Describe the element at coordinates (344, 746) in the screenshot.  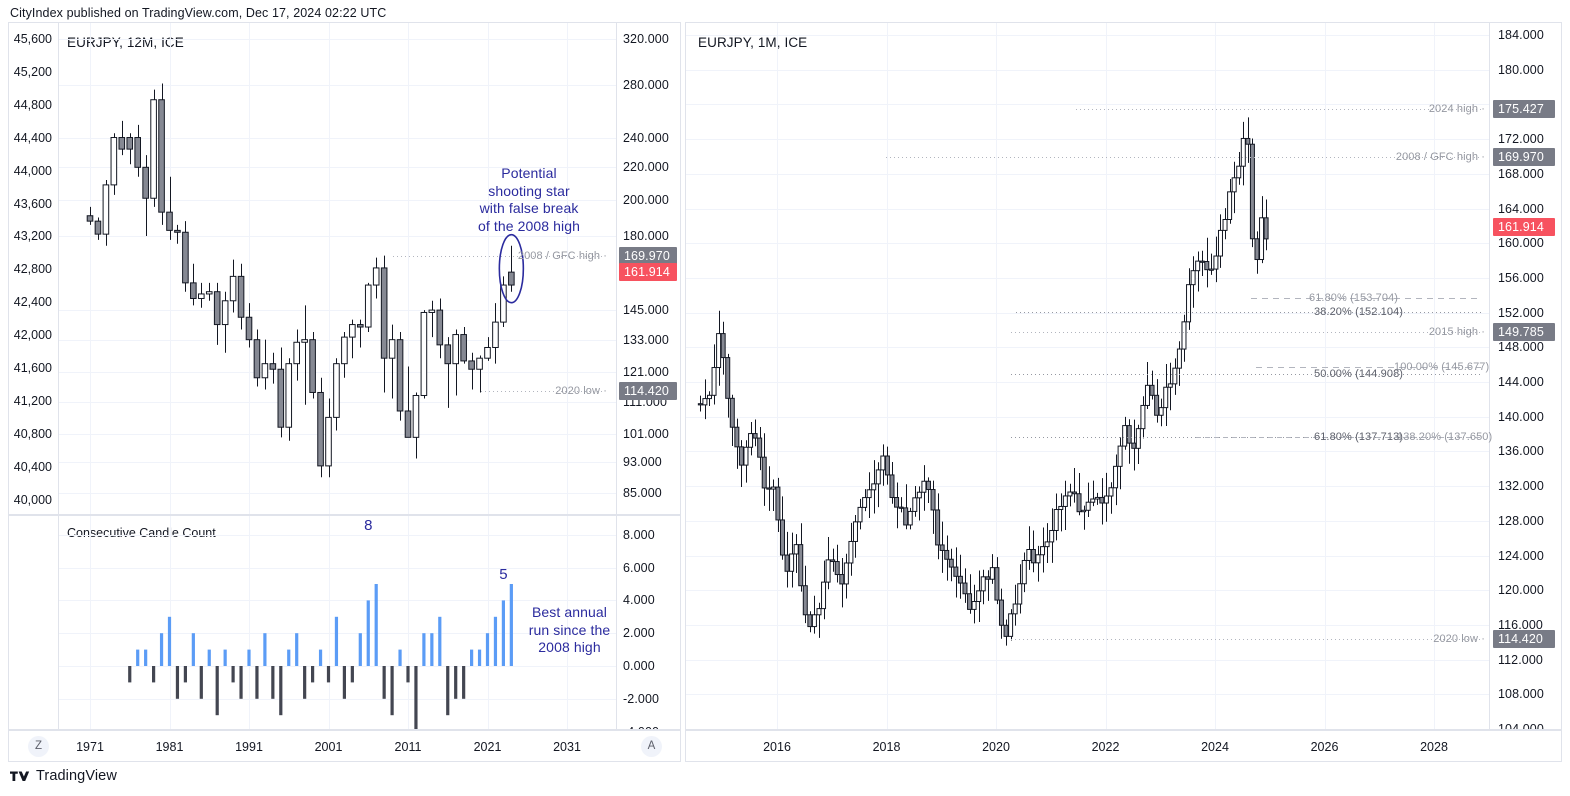
I see `left-time-axis: Z 1971 1981 1991 2001 2011 2021 2031 A` at that location.